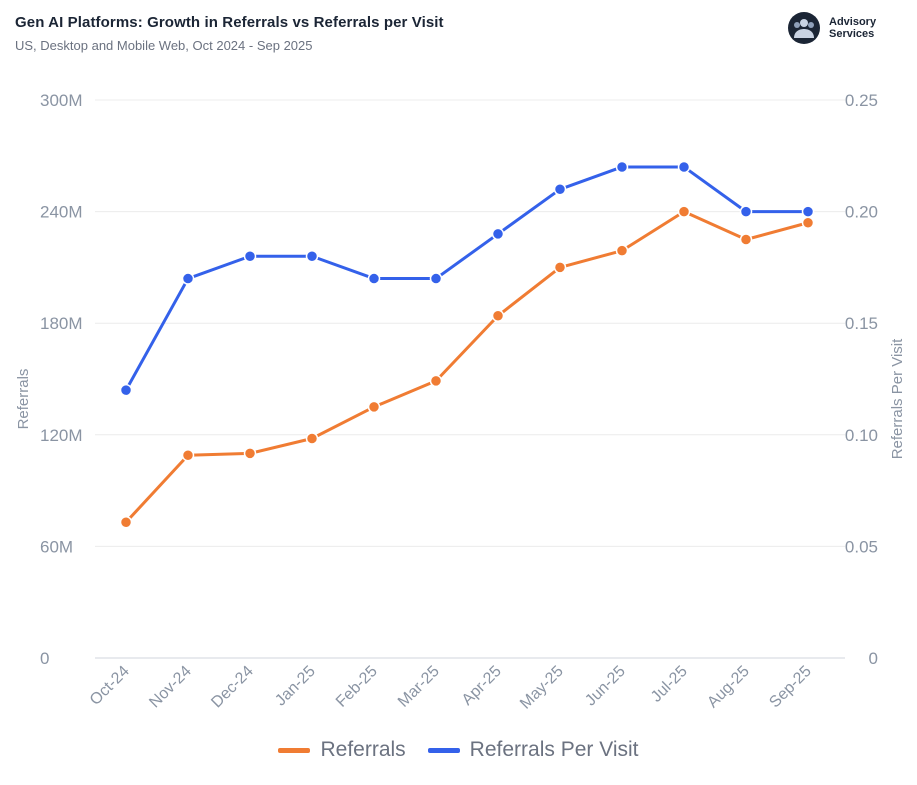  What do you see at coordinates (61, 212) in the screenshot?
I see `y-left-tick-label: 240M` at bounding box center [61, 212].